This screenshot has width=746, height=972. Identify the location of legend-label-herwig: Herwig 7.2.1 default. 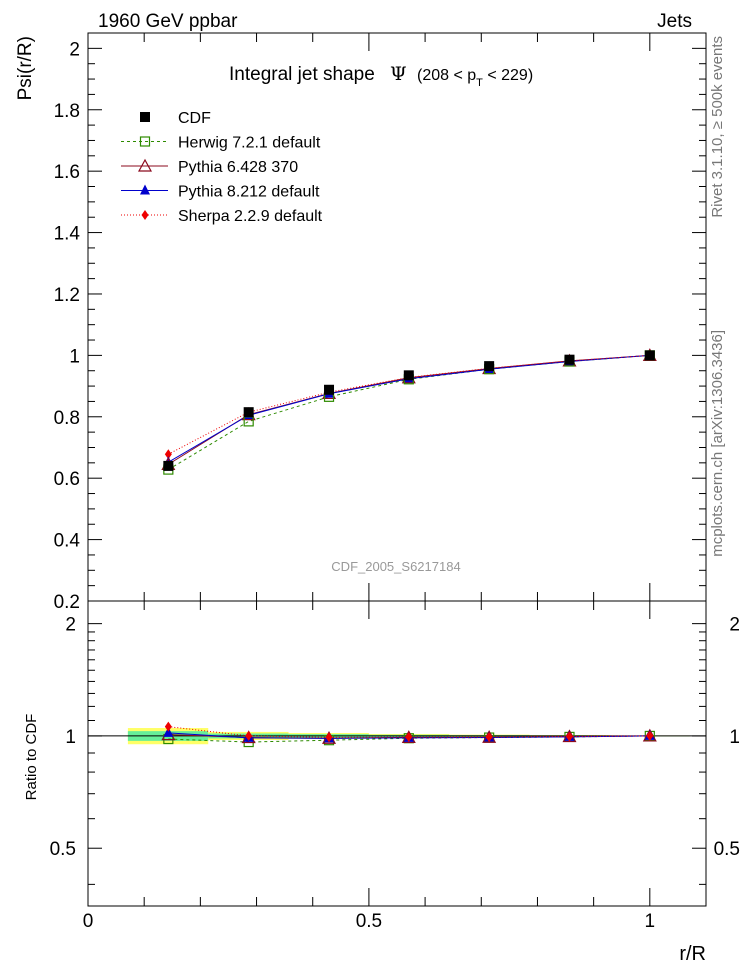
(249, 143).